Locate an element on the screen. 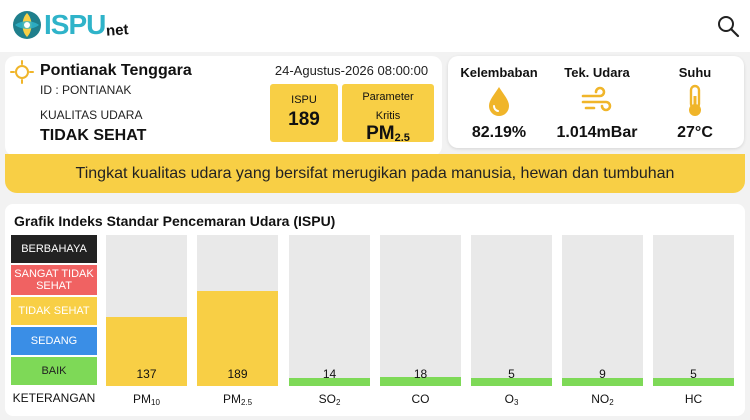 The width and height of the screenshot is (750, 420). bar-track-co is located at coordinates (420, 310).